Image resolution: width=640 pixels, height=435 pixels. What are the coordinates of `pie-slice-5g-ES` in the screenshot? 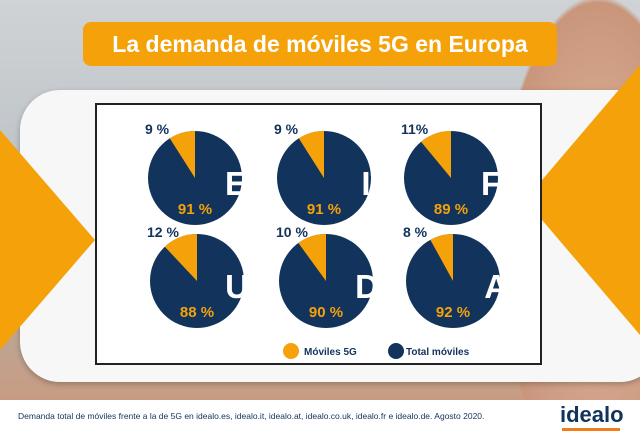 It's located at (182, 154).